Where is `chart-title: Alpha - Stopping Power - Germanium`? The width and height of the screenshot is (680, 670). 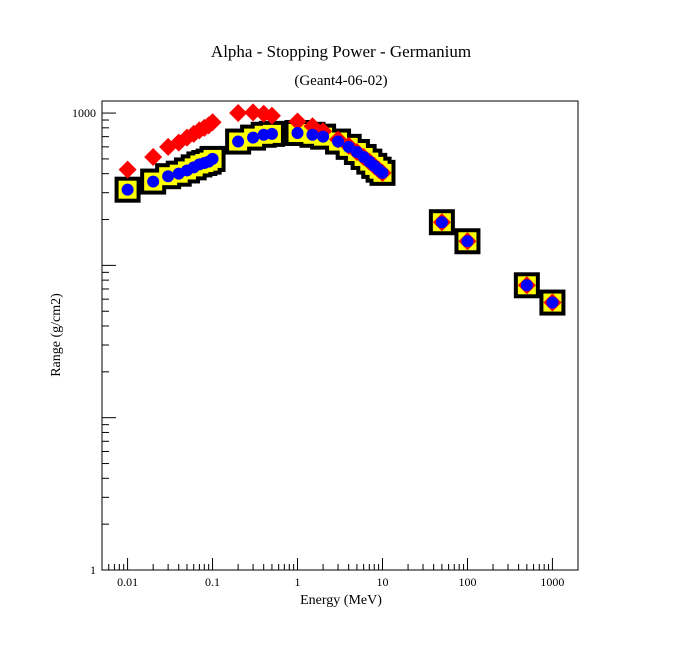 chart-title: Alpha - Stopping Power - Germanium is located at coordinates (341, 51).